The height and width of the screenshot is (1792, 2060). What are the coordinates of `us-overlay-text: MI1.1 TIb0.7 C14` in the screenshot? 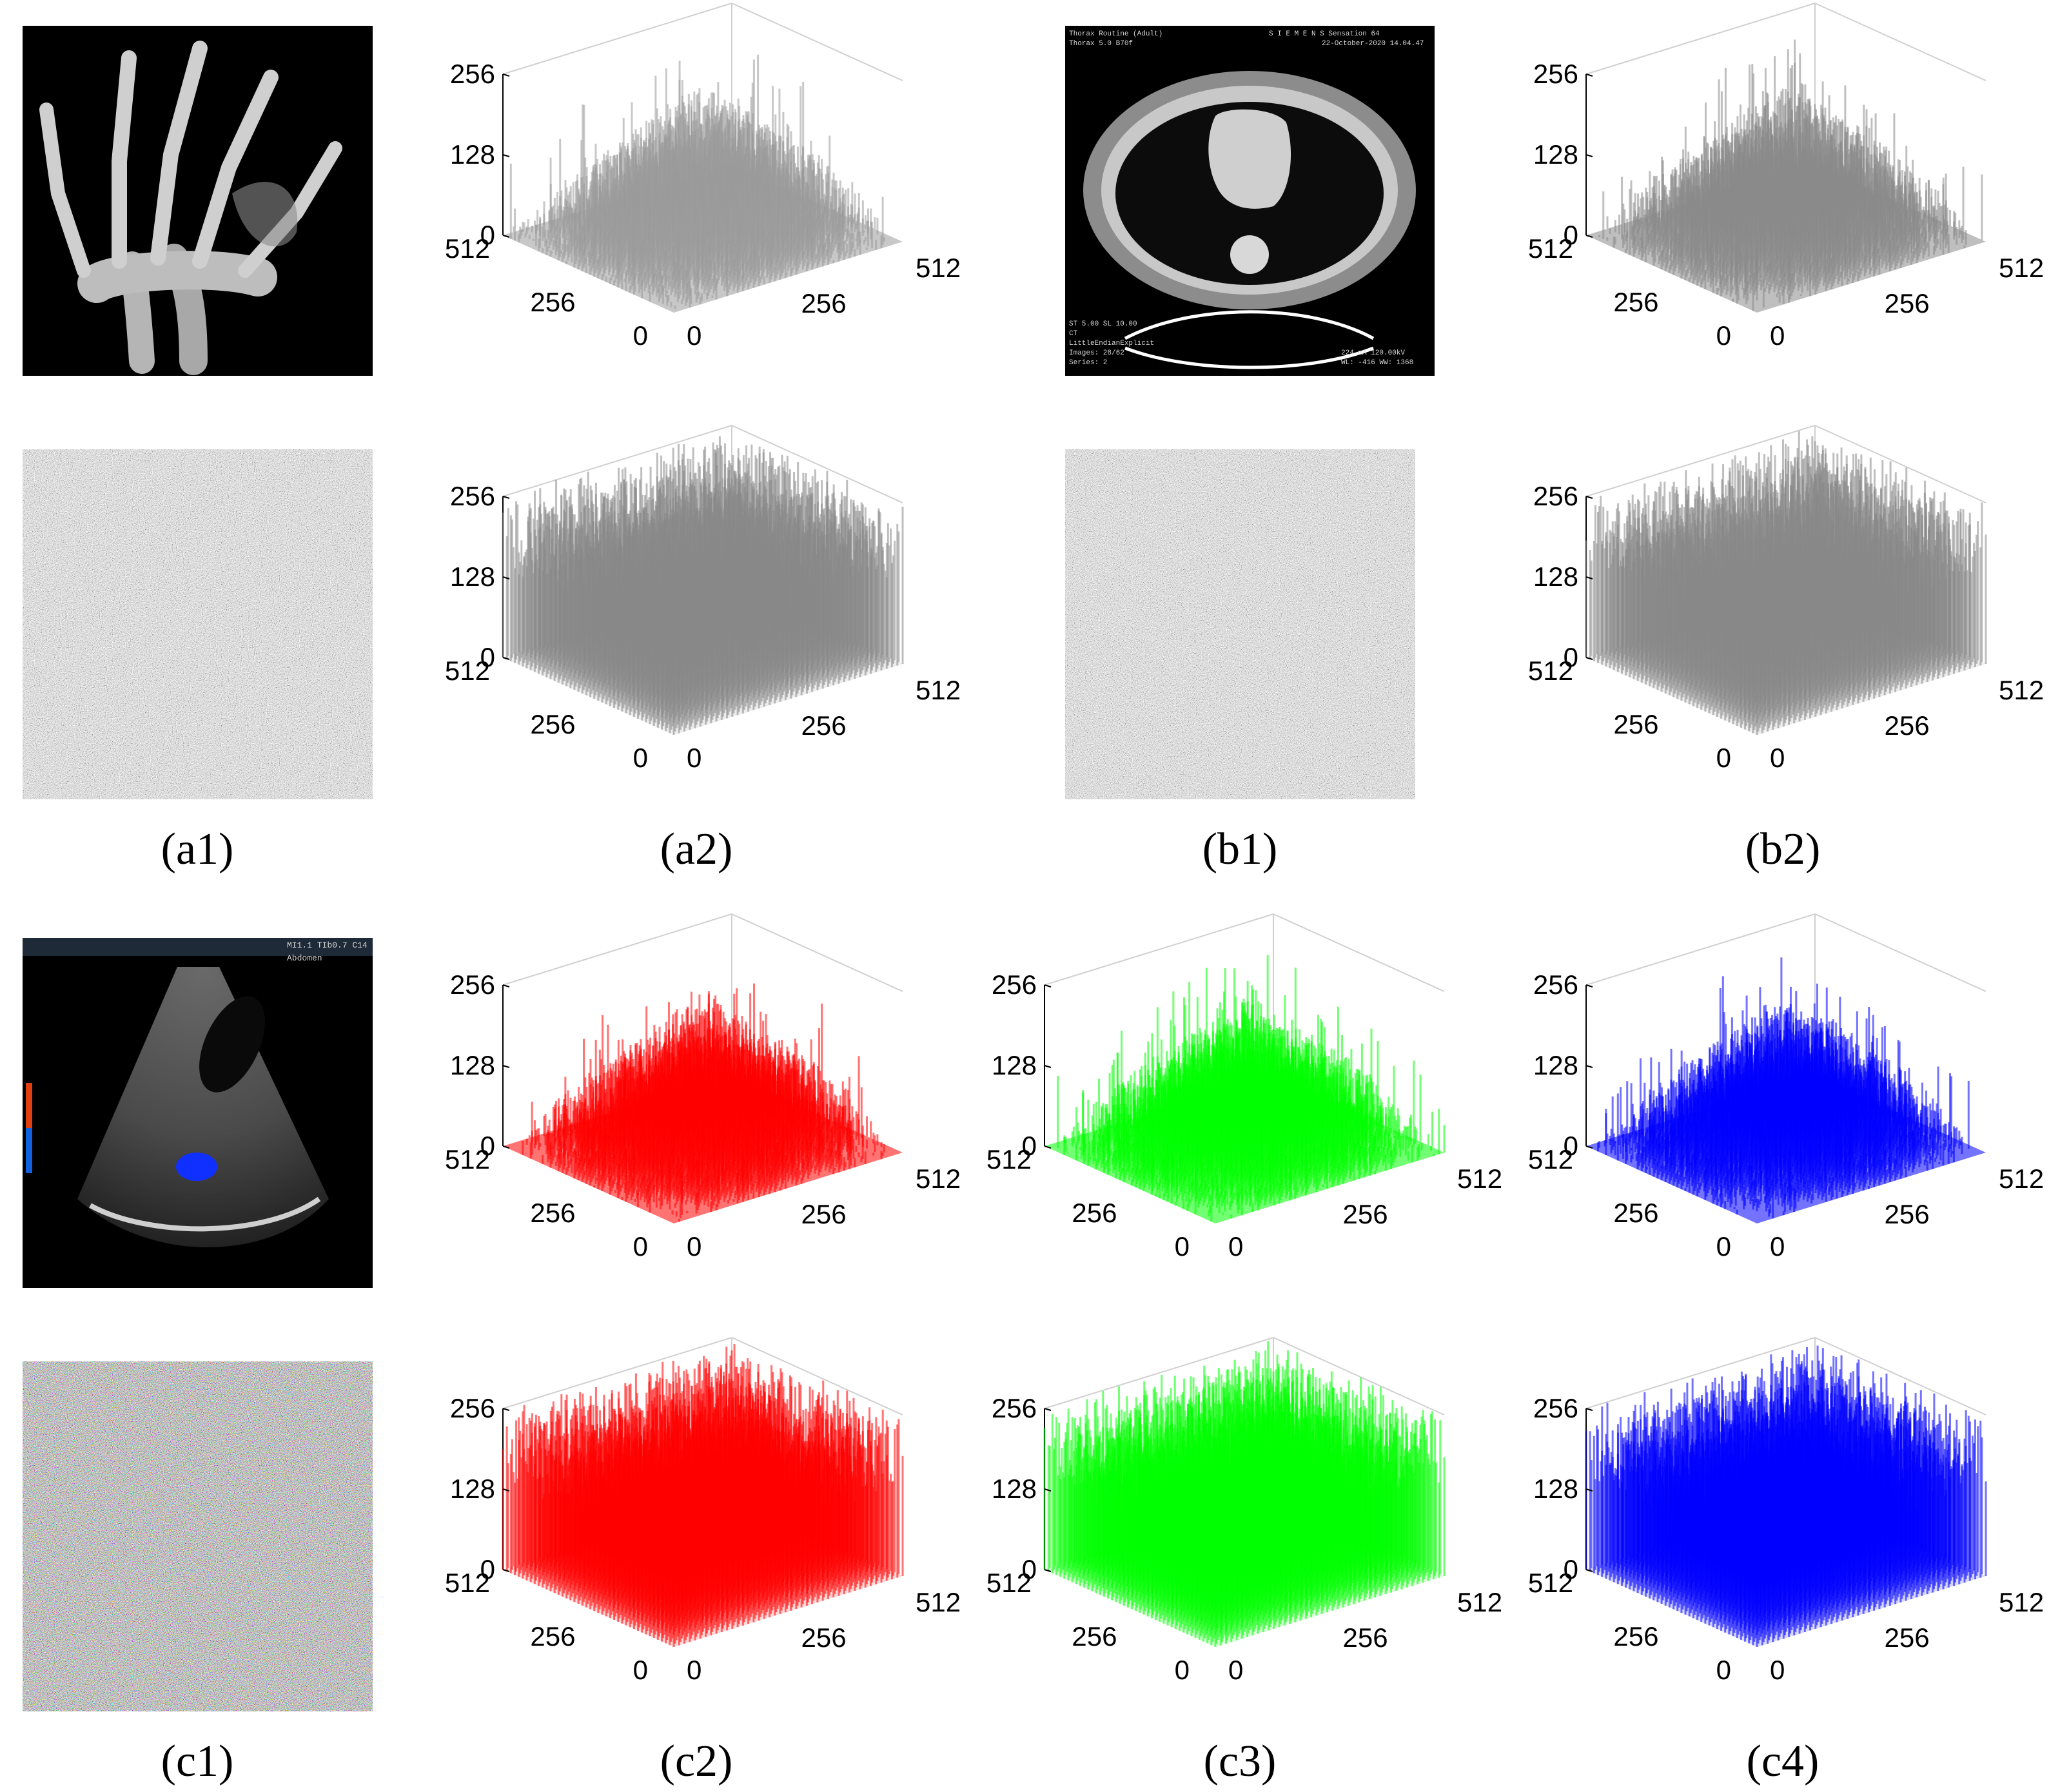 It's located at (327, 945).